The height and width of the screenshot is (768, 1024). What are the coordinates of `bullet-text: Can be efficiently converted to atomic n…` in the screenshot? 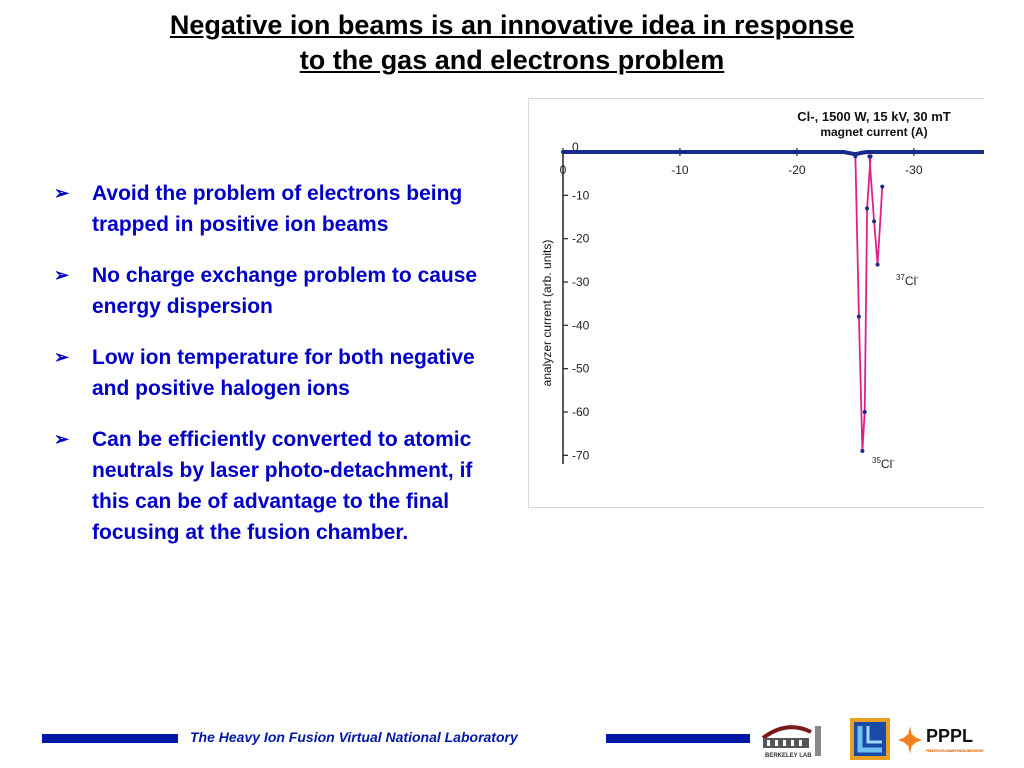 It's located at (282, 486).